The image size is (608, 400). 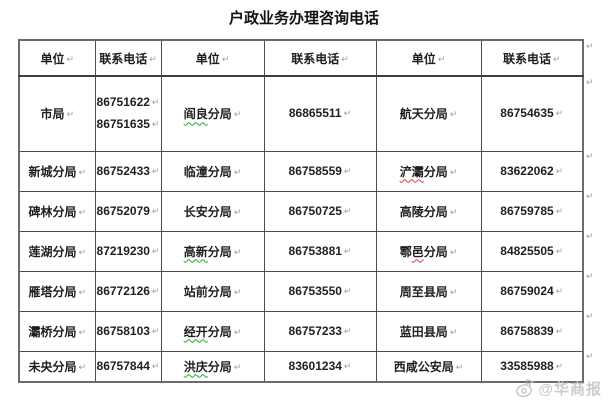 I want to click on unit-text: 邑, so click(x=417, y=251).